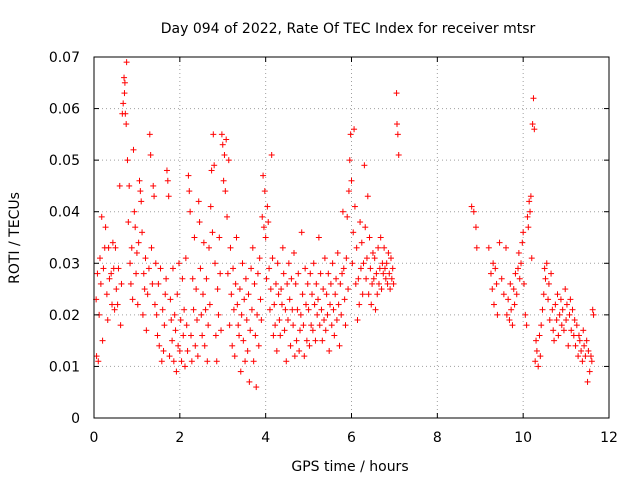 The image size is (640, 480). What do you see at coordinates (64, 316) in the screenshot?
I see `y-tick-label: 0.02` at bounding box center [64, 316].